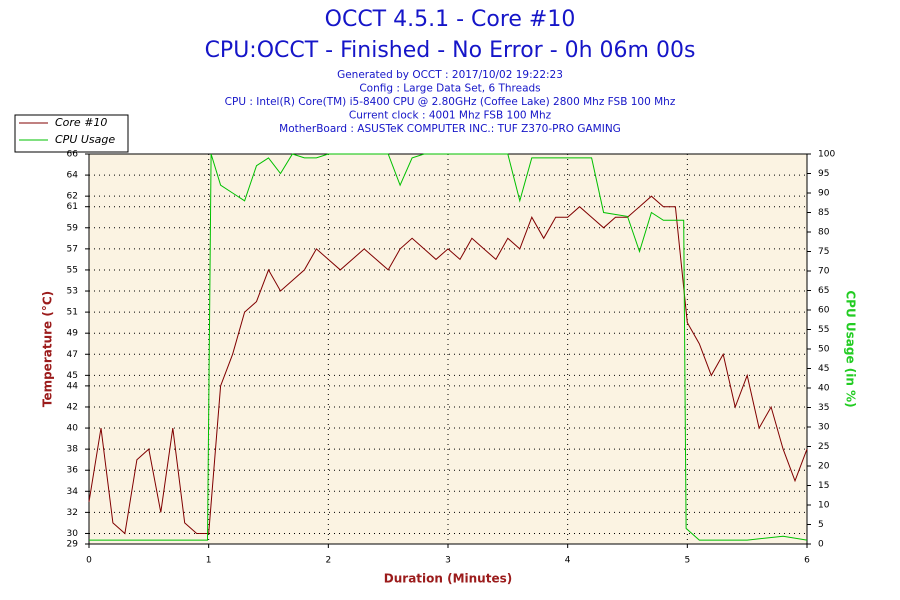 The height and width of the screenshot is (600, 900). What do you see at coordinates (823, 447) in the screenshot?
I see `y2-tick-label: 25` at bounding box center [823, 447].